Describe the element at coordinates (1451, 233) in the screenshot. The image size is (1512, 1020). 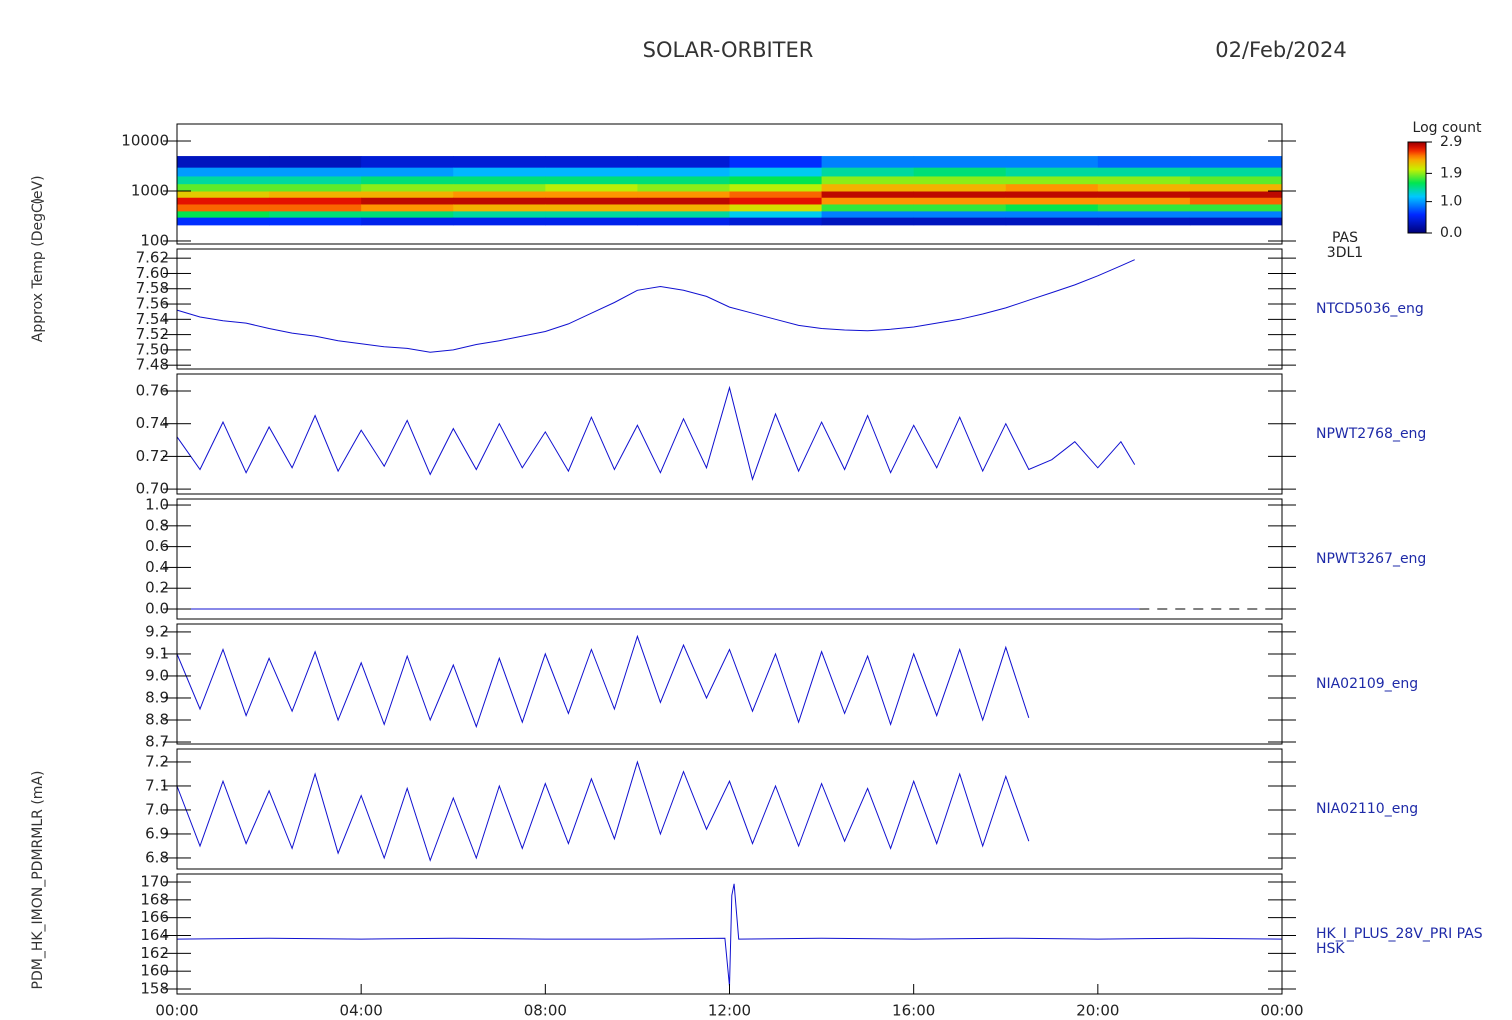
I see `colorbar-tick-label: 0.0` at that location.